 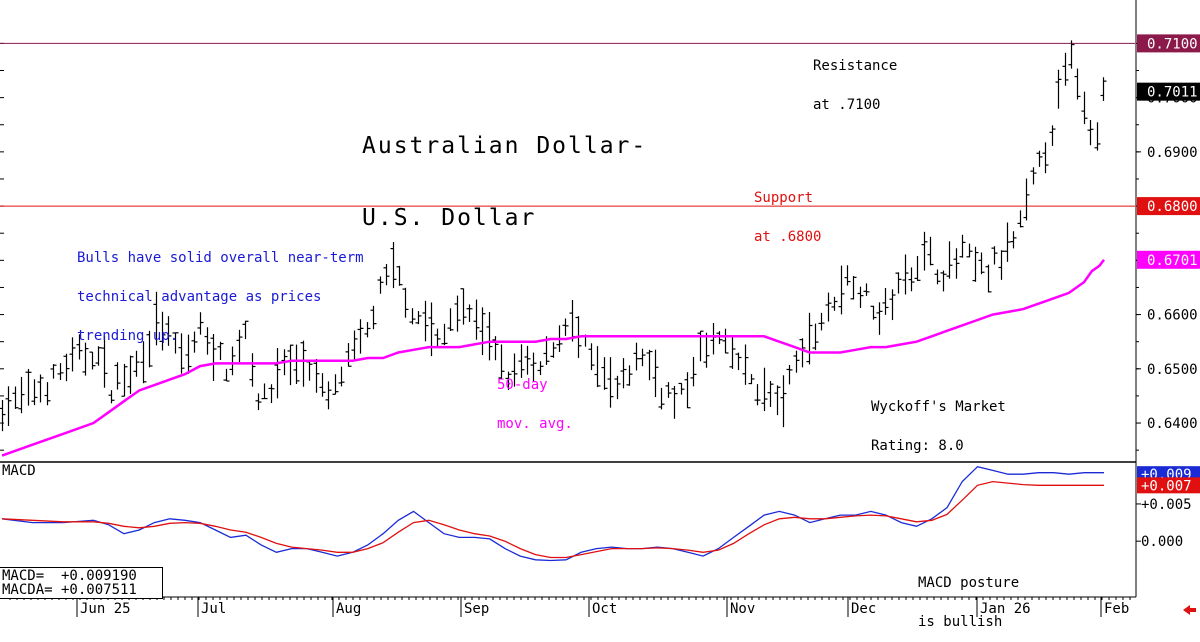 I want to click on bulls-annotation-line-1: Bulls have solid overall near-term, so click(x=220, y=258).